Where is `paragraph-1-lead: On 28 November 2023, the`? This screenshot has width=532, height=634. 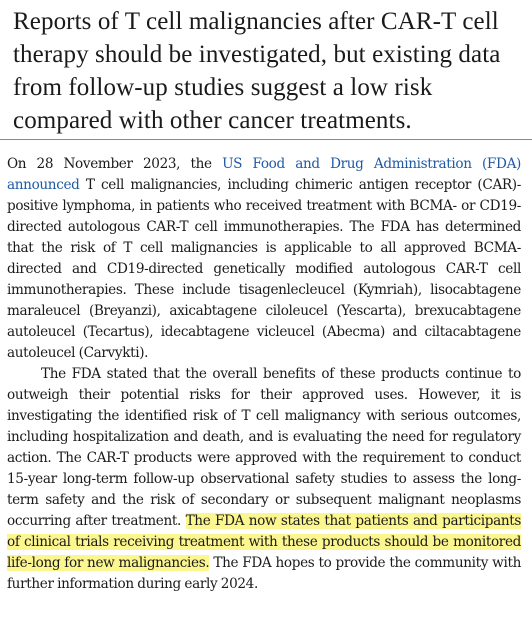 paragraph-1-lead: On 28 November 2023, the is located at coordinates (115, 164).